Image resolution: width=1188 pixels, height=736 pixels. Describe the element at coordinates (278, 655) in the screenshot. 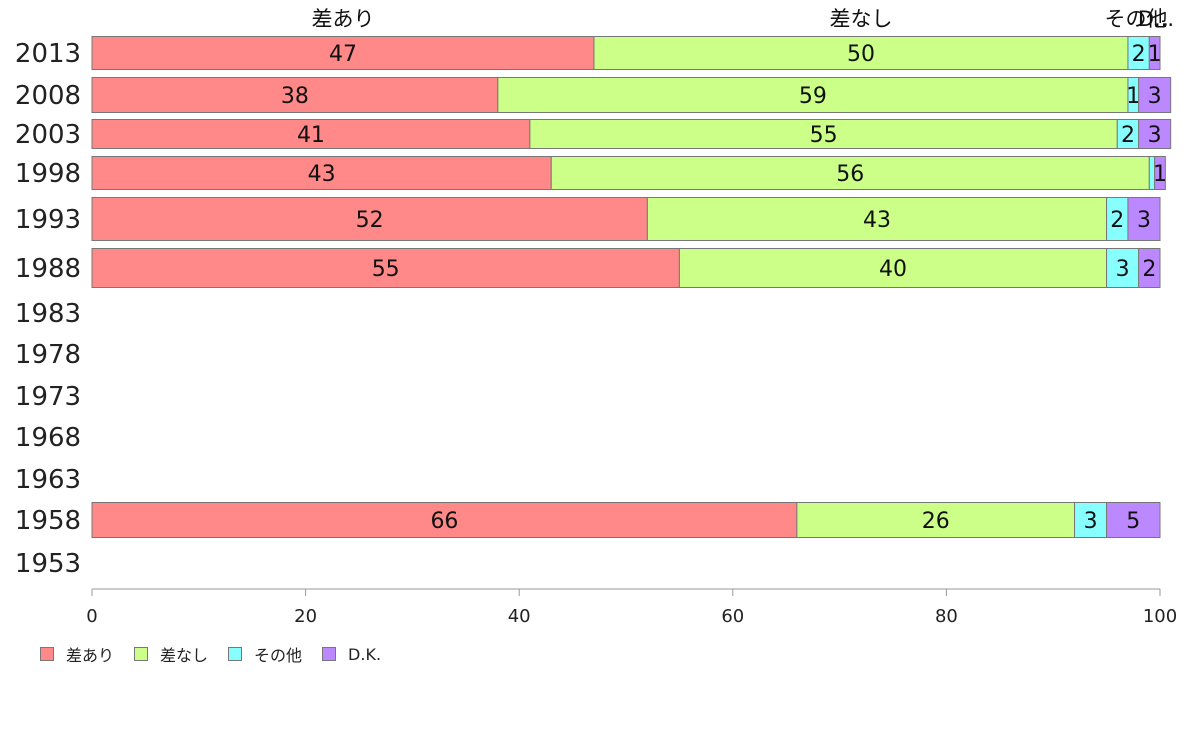

I see `legend-label-series-3: その他` at that location.